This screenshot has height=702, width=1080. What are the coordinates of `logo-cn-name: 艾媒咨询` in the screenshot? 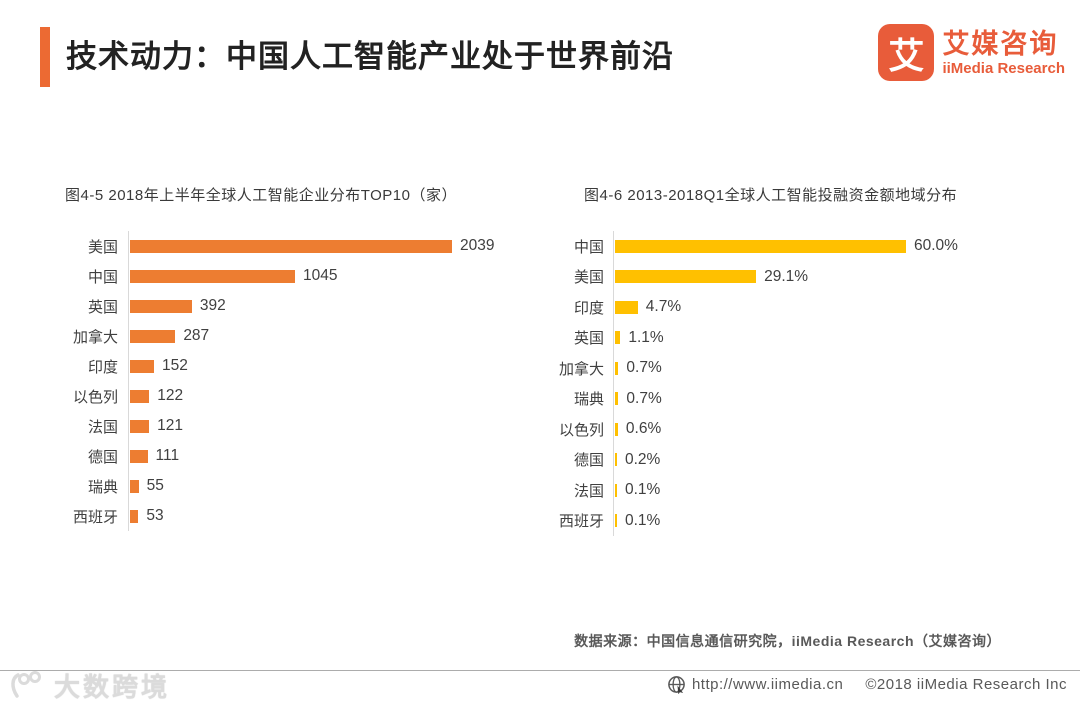 It's located at (1000, 43).